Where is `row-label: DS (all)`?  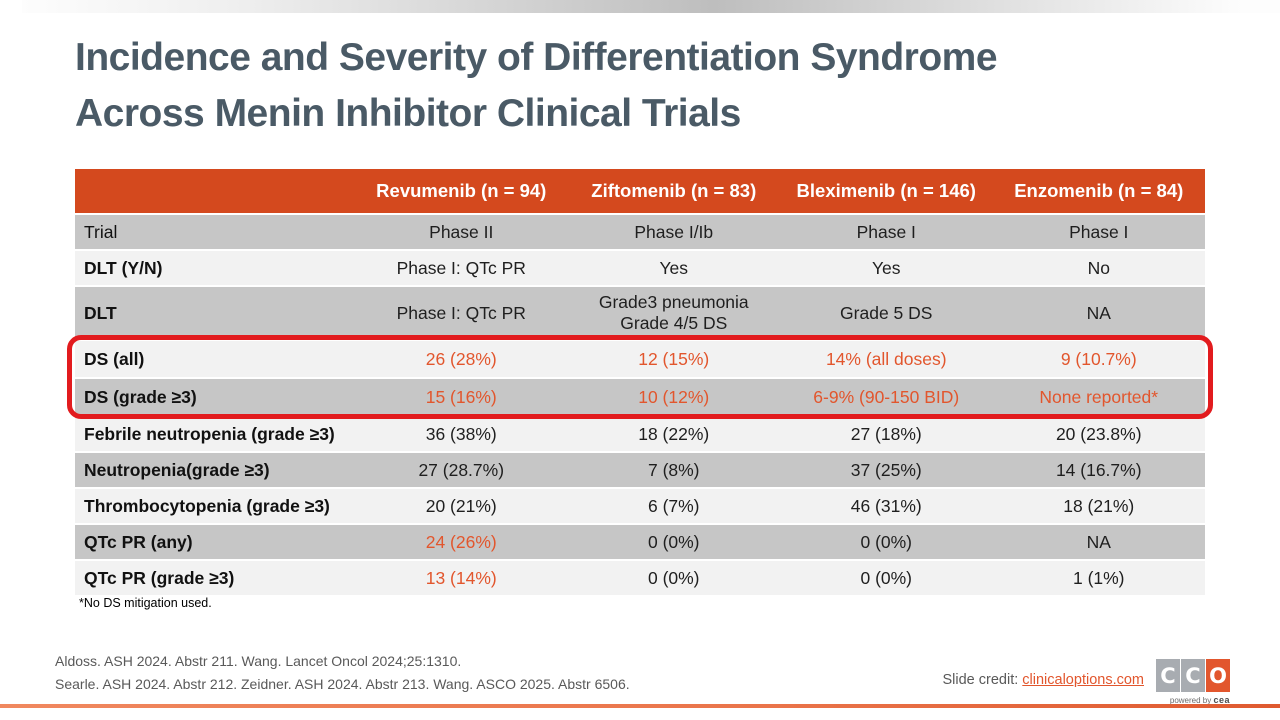
row-label: DS (all) is located at coordinates (215, 359).